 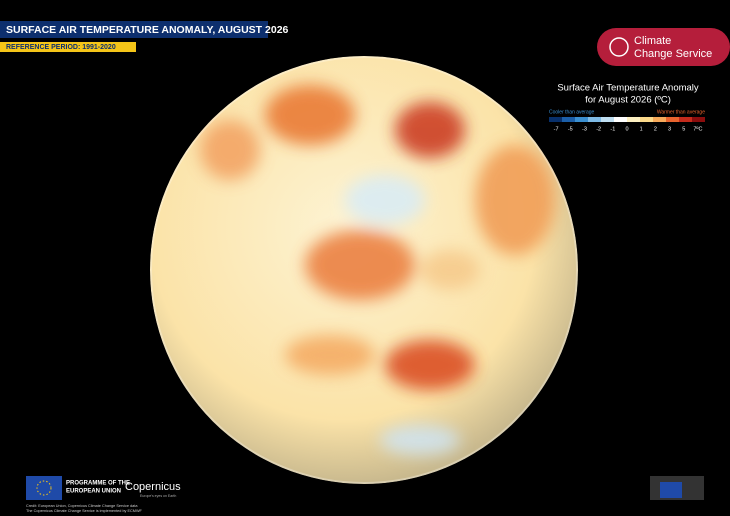 I want to click on legend-title: Surface Air Temperature Anomaly, so click(x=628, y=88).